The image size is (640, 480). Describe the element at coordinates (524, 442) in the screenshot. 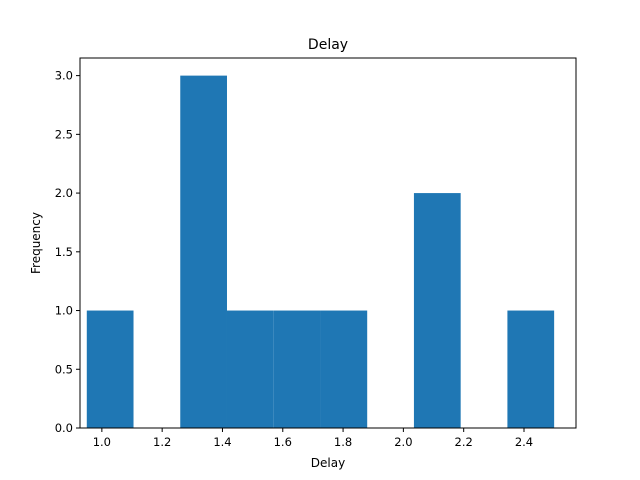

I see `x-tick-label: 2.4` at that location.